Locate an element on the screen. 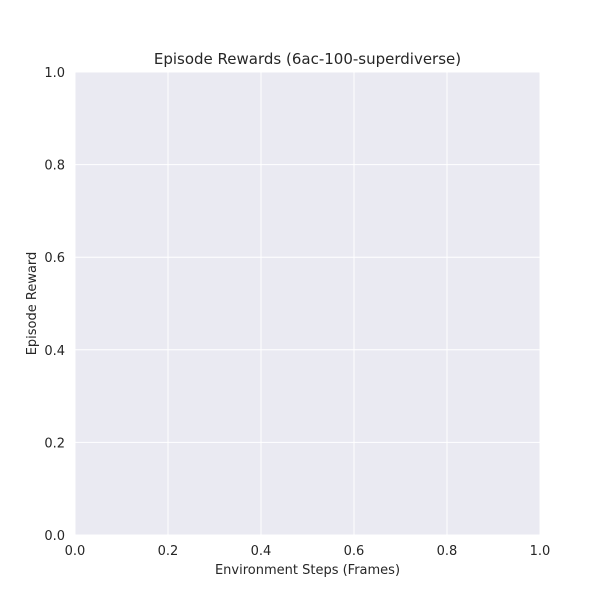 This screenshot has width=600, height=600. x-tick-label: 1.0 is located at coordinates (540, 551).